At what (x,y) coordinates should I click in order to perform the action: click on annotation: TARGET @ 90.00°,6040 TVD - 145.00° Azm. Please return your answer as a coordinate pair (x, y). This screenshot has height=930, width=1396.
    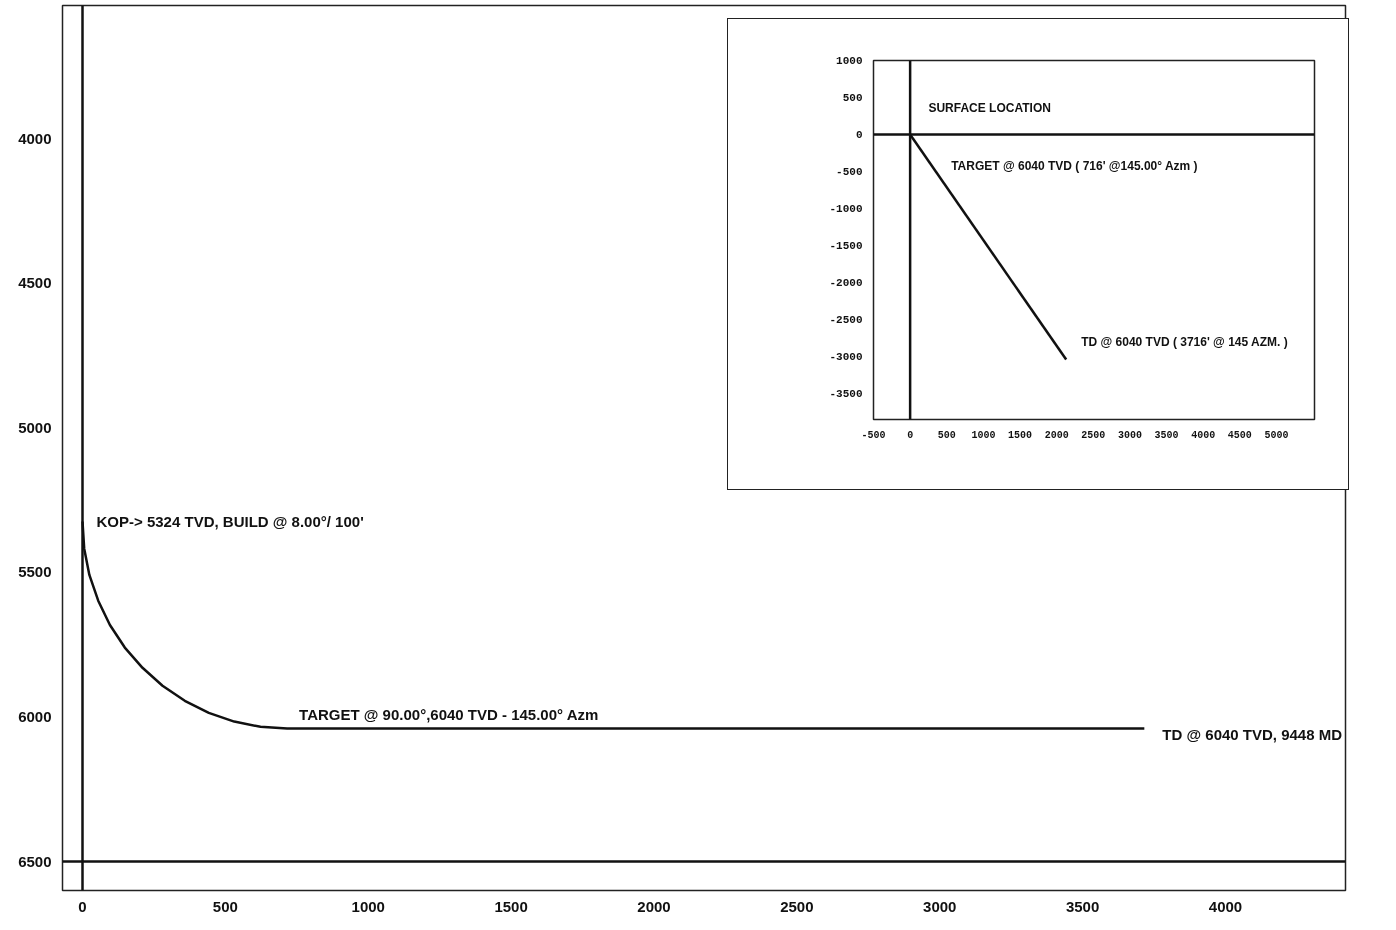
    Looking at the image, I should click on (449, 715).